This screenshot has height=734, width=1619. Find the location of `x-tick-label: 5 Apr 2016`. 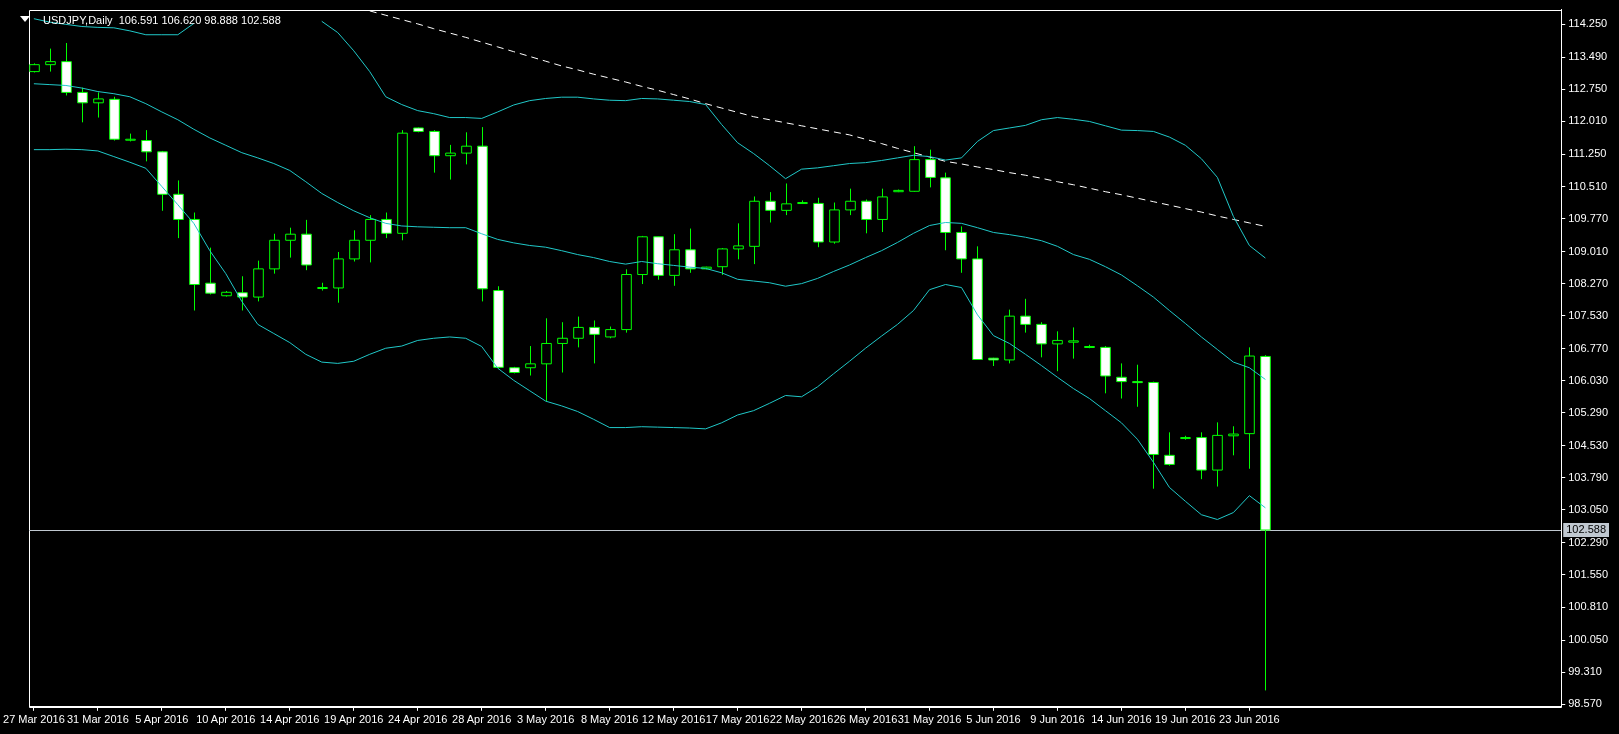

x-tick-label: 5 Apr 2016 is located at coordinates (162, 719).